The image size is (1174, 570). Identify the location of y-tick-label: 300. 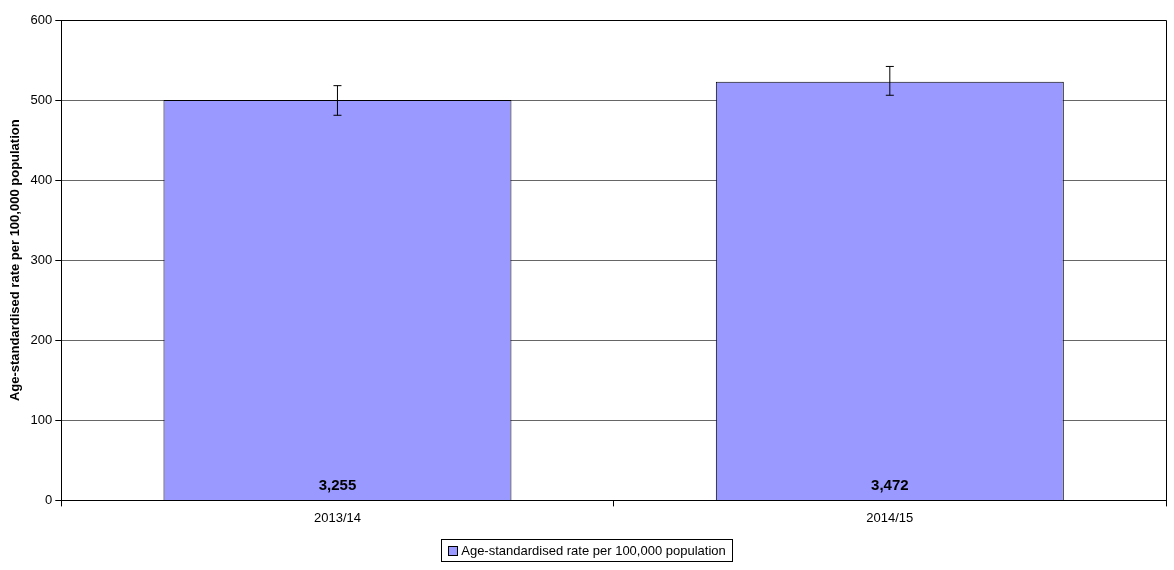
(41, 259).